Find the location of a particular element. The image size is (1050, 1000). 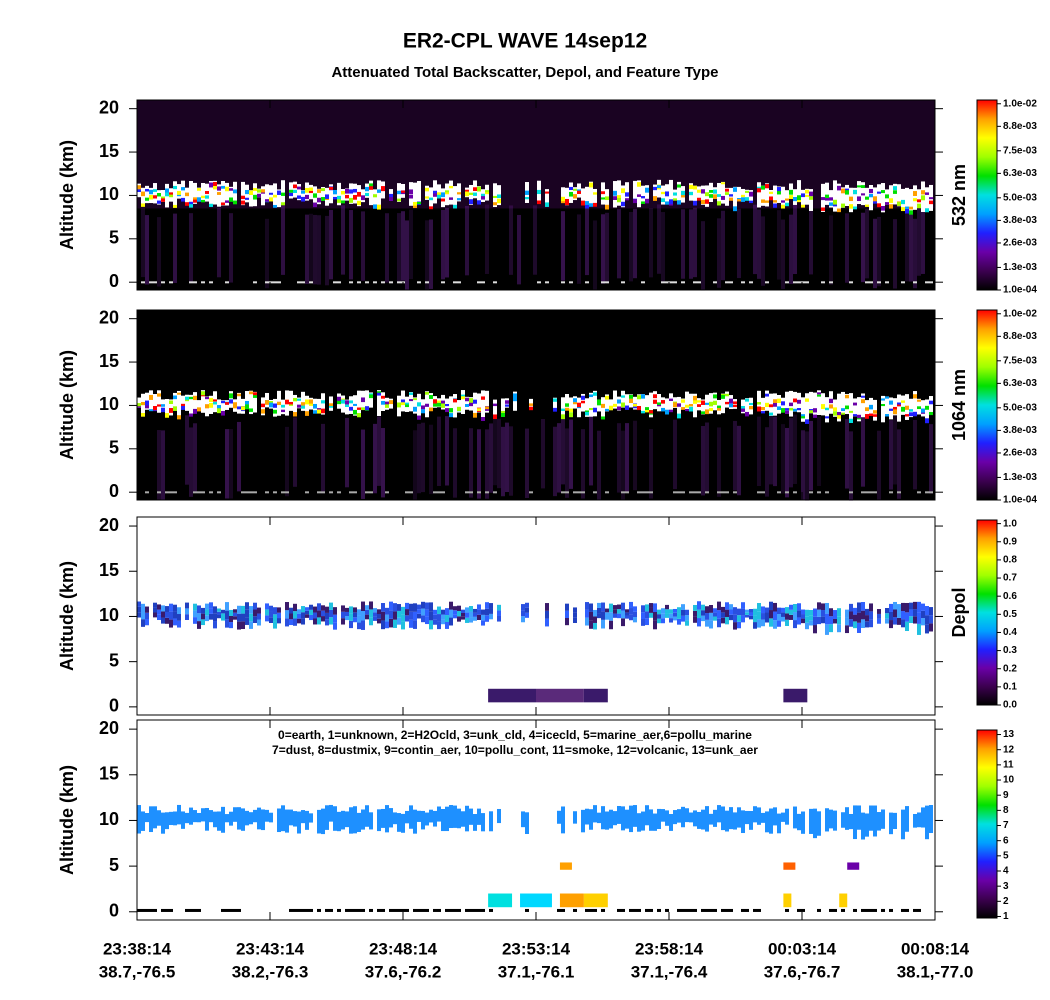

colorbar is located at coordinates (987, 824).